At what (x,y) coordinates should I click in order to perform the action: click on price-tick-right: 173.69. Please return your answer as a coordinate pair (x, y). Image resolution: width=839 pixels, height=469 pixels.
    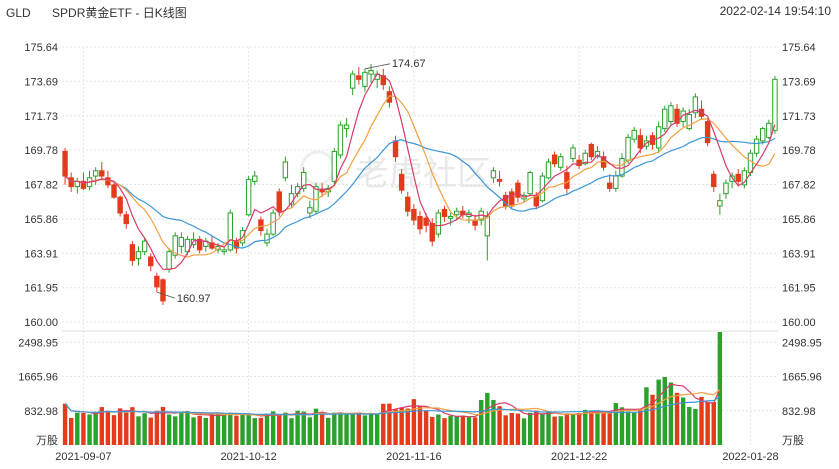
    Looking at the image, I should click on (799, 82).